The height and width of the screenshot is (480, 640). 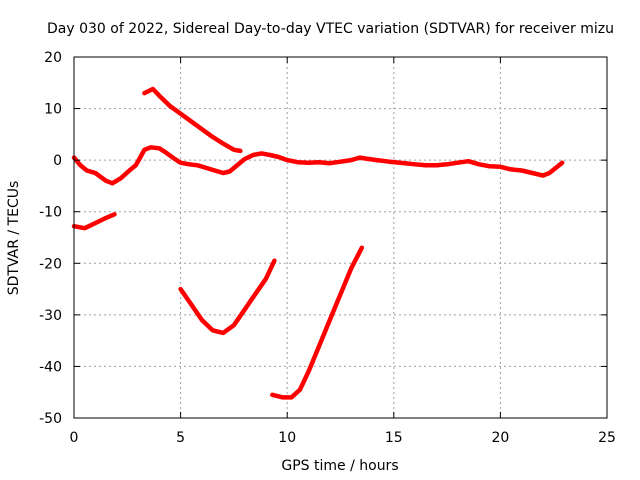 What do you see at coordinates (287, 438) in the screenshot?
I see `x-tick-label: 10` at bounding box center [287, 438].